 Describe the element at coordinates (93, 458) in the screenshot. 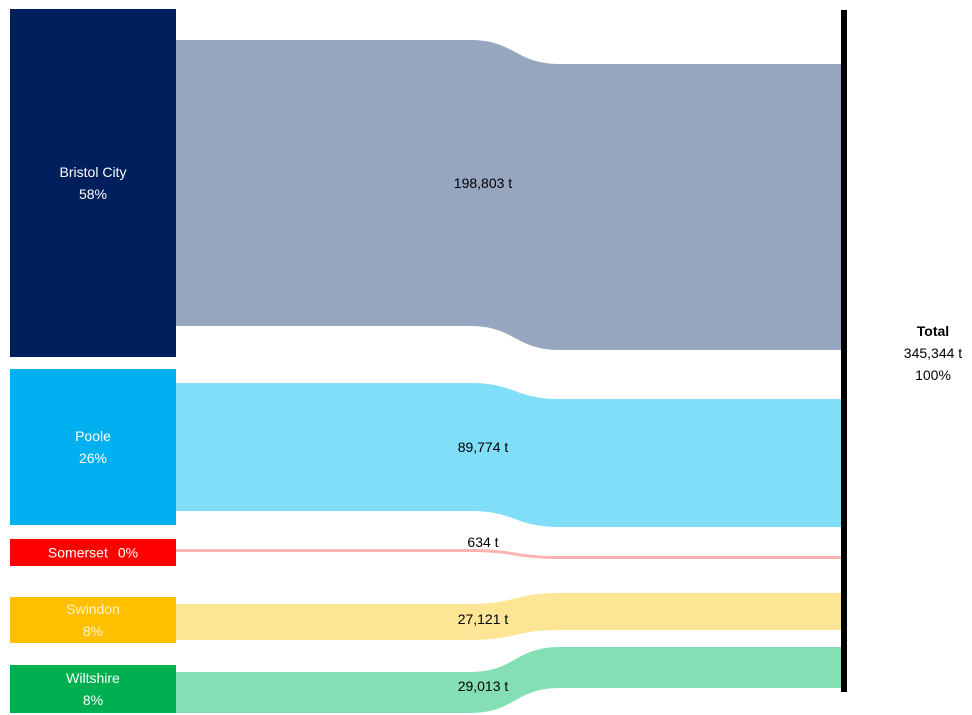

I see `node-percent-label-poole: 26%` at that location.